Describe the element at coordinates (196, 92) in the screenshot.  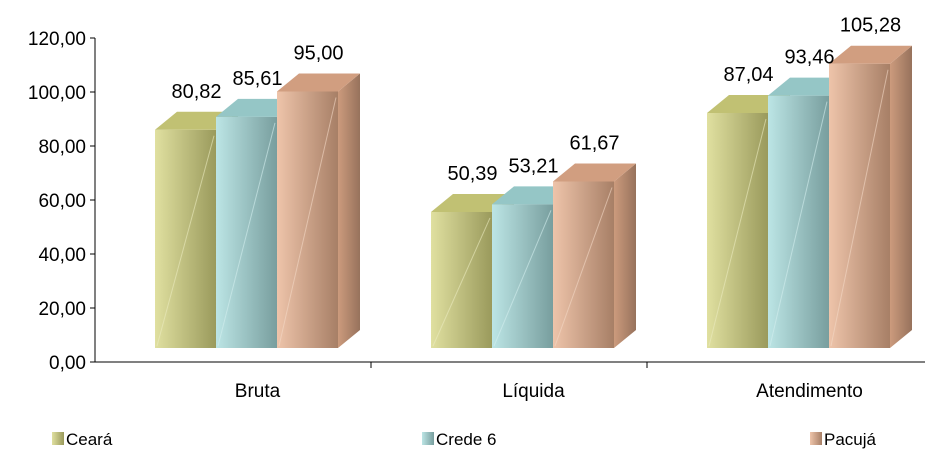
I see `data-label: 80,82` at that location.